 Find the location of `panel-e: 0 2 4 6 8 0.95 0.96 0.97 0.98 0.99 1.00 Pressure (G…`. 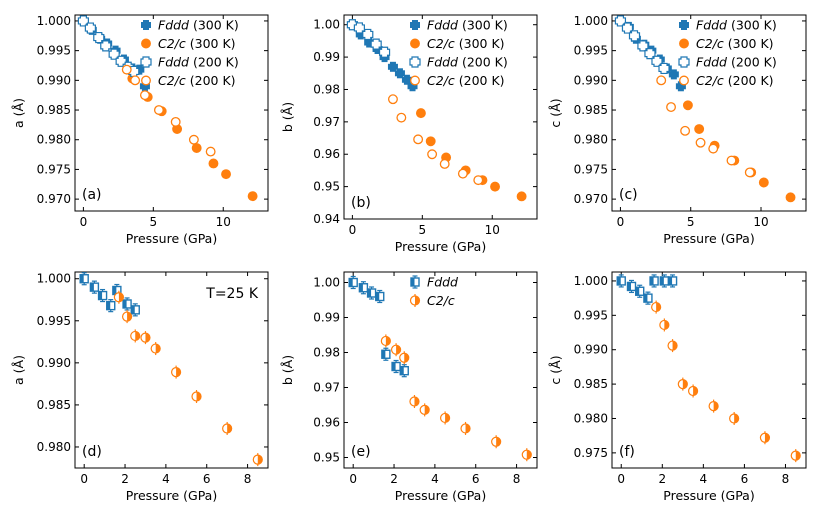

panel-e: 0 2 4 6 8 0.95 0.96 0.97 0.98 0.99 1.00 Pressure (G… is located at coordinates (409, 387).